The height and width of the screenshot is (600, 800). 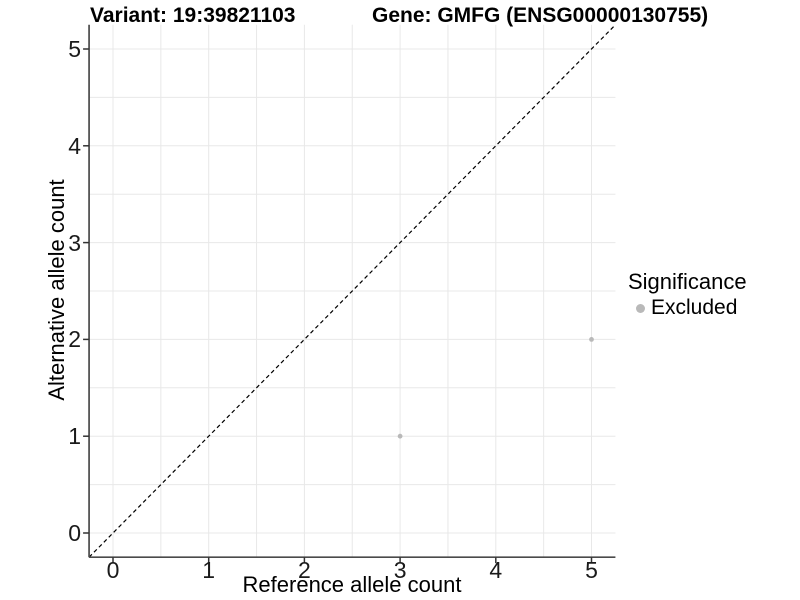 What do you see at coordinates (640, 308) in the screenshot?
I see `legend-key-dot` at bounding box center [640, 308].